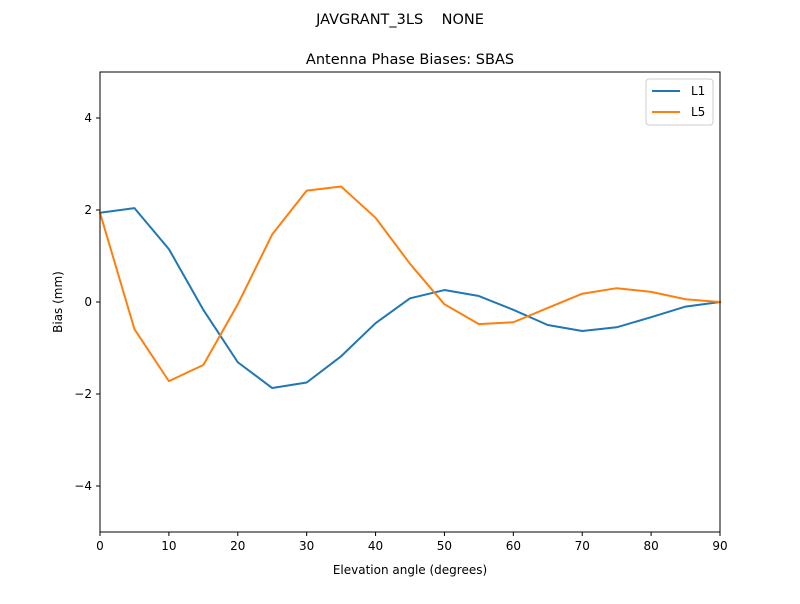  I want to click on legend: L1 L5, so click(679, 102).